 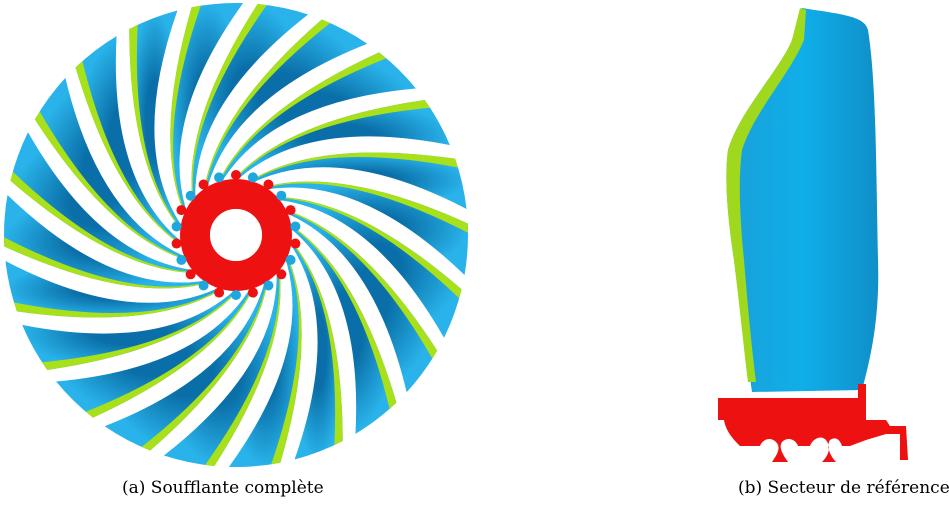 I want to click on hub-ring, so click(x=236, y=235).